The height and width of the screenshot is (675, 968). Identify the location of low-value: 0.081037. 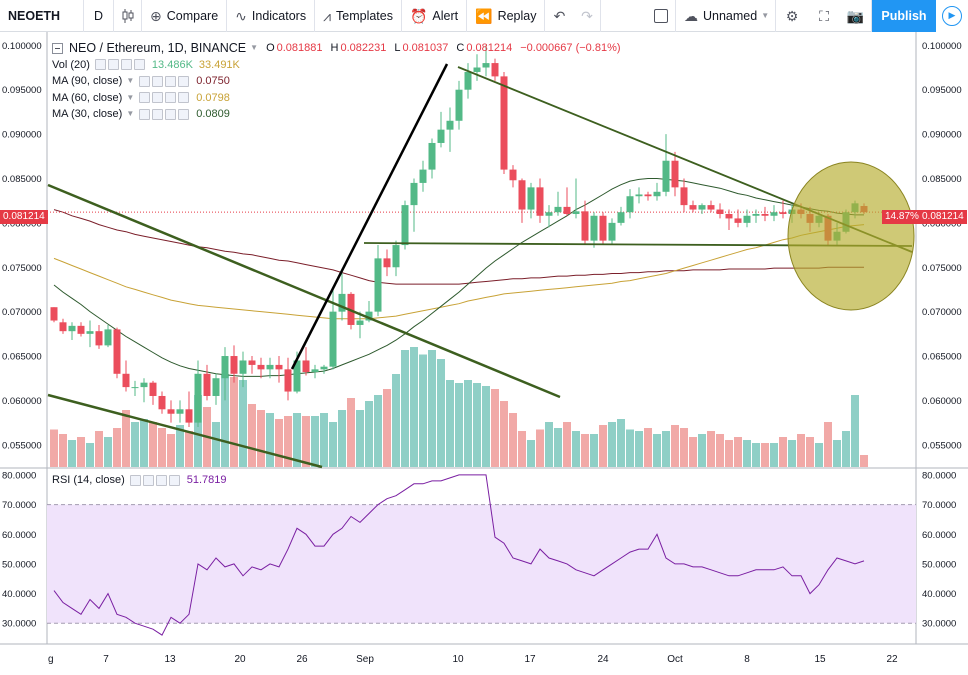
(425, 48).